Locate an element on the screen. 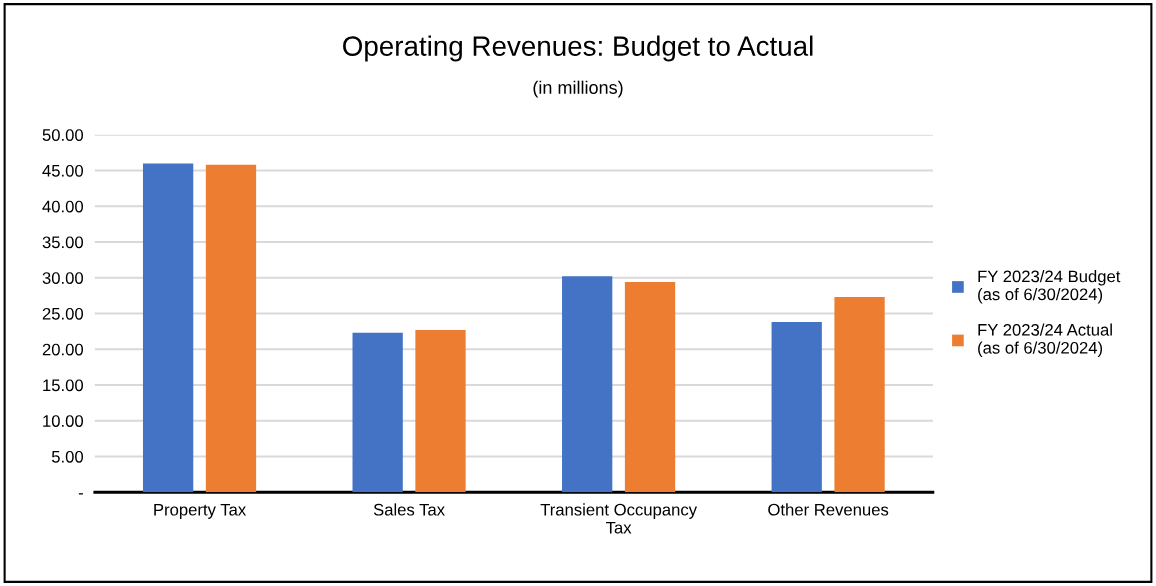  y-tick-label: 50.00 is located at coordinates (63, 135).